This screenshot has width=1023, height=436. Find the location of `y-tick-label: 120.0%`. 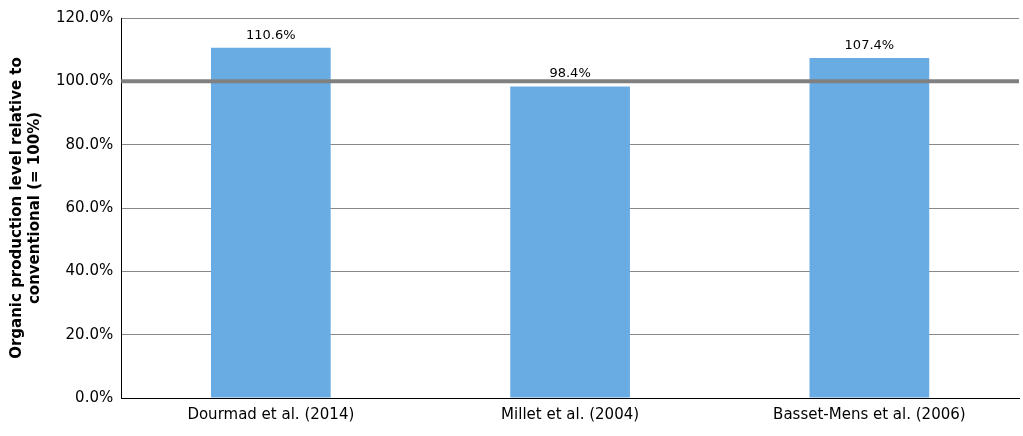

y-tick-label: 120.0% is located at coordinates (84, 16).